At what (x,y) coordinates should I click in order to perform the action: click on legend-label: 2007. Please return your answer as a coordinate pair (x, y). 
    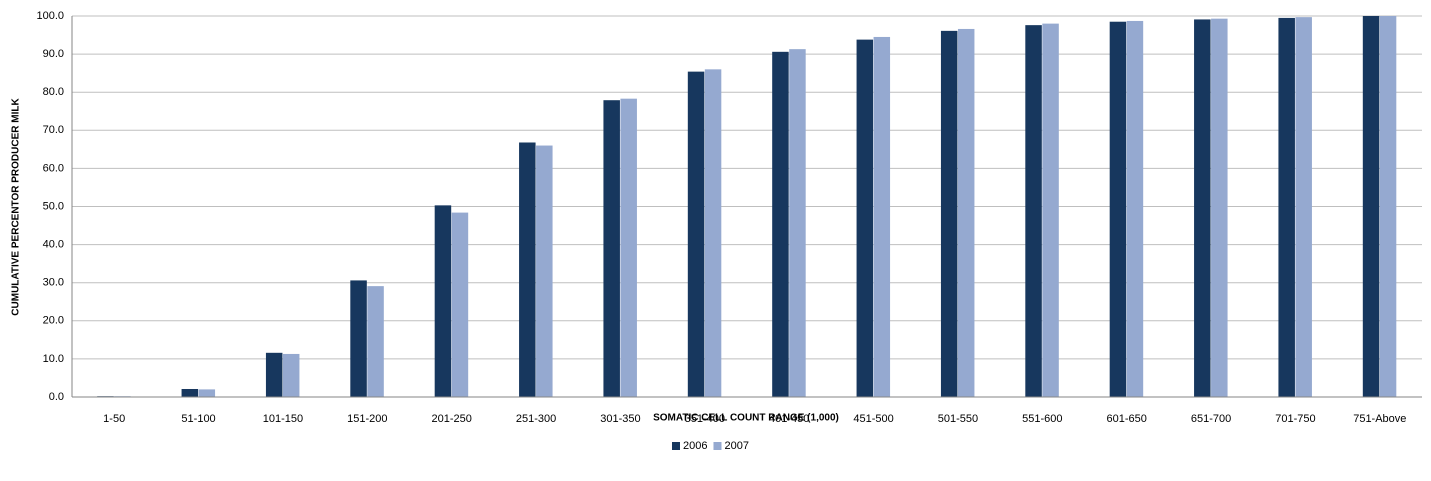
    Looking at the image, I should click on (736, 446).